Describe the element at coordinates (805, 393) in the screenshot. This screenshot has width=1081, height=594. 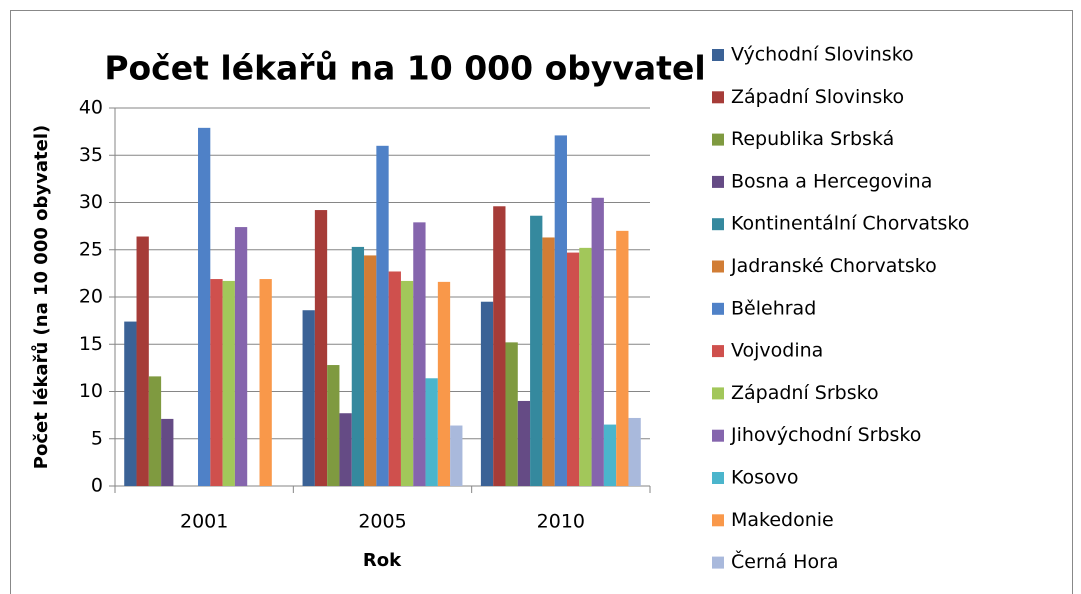
I see `legend-label: Západní Srbsko` at that location.